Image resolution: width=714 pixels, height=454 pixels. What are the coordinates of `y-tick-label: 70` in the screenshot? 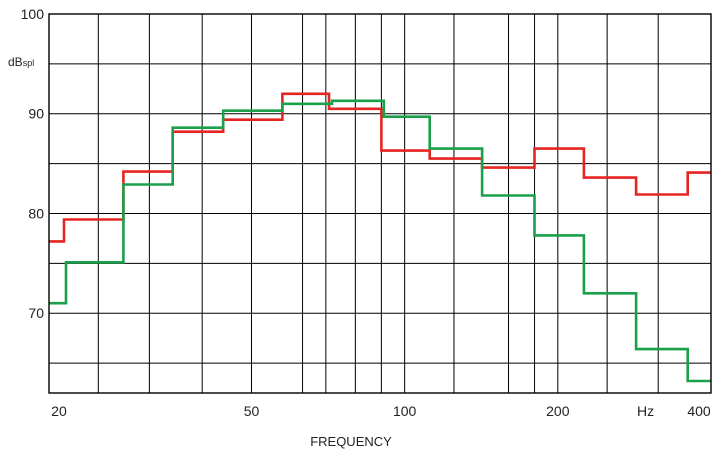 It's located at (36, 313).